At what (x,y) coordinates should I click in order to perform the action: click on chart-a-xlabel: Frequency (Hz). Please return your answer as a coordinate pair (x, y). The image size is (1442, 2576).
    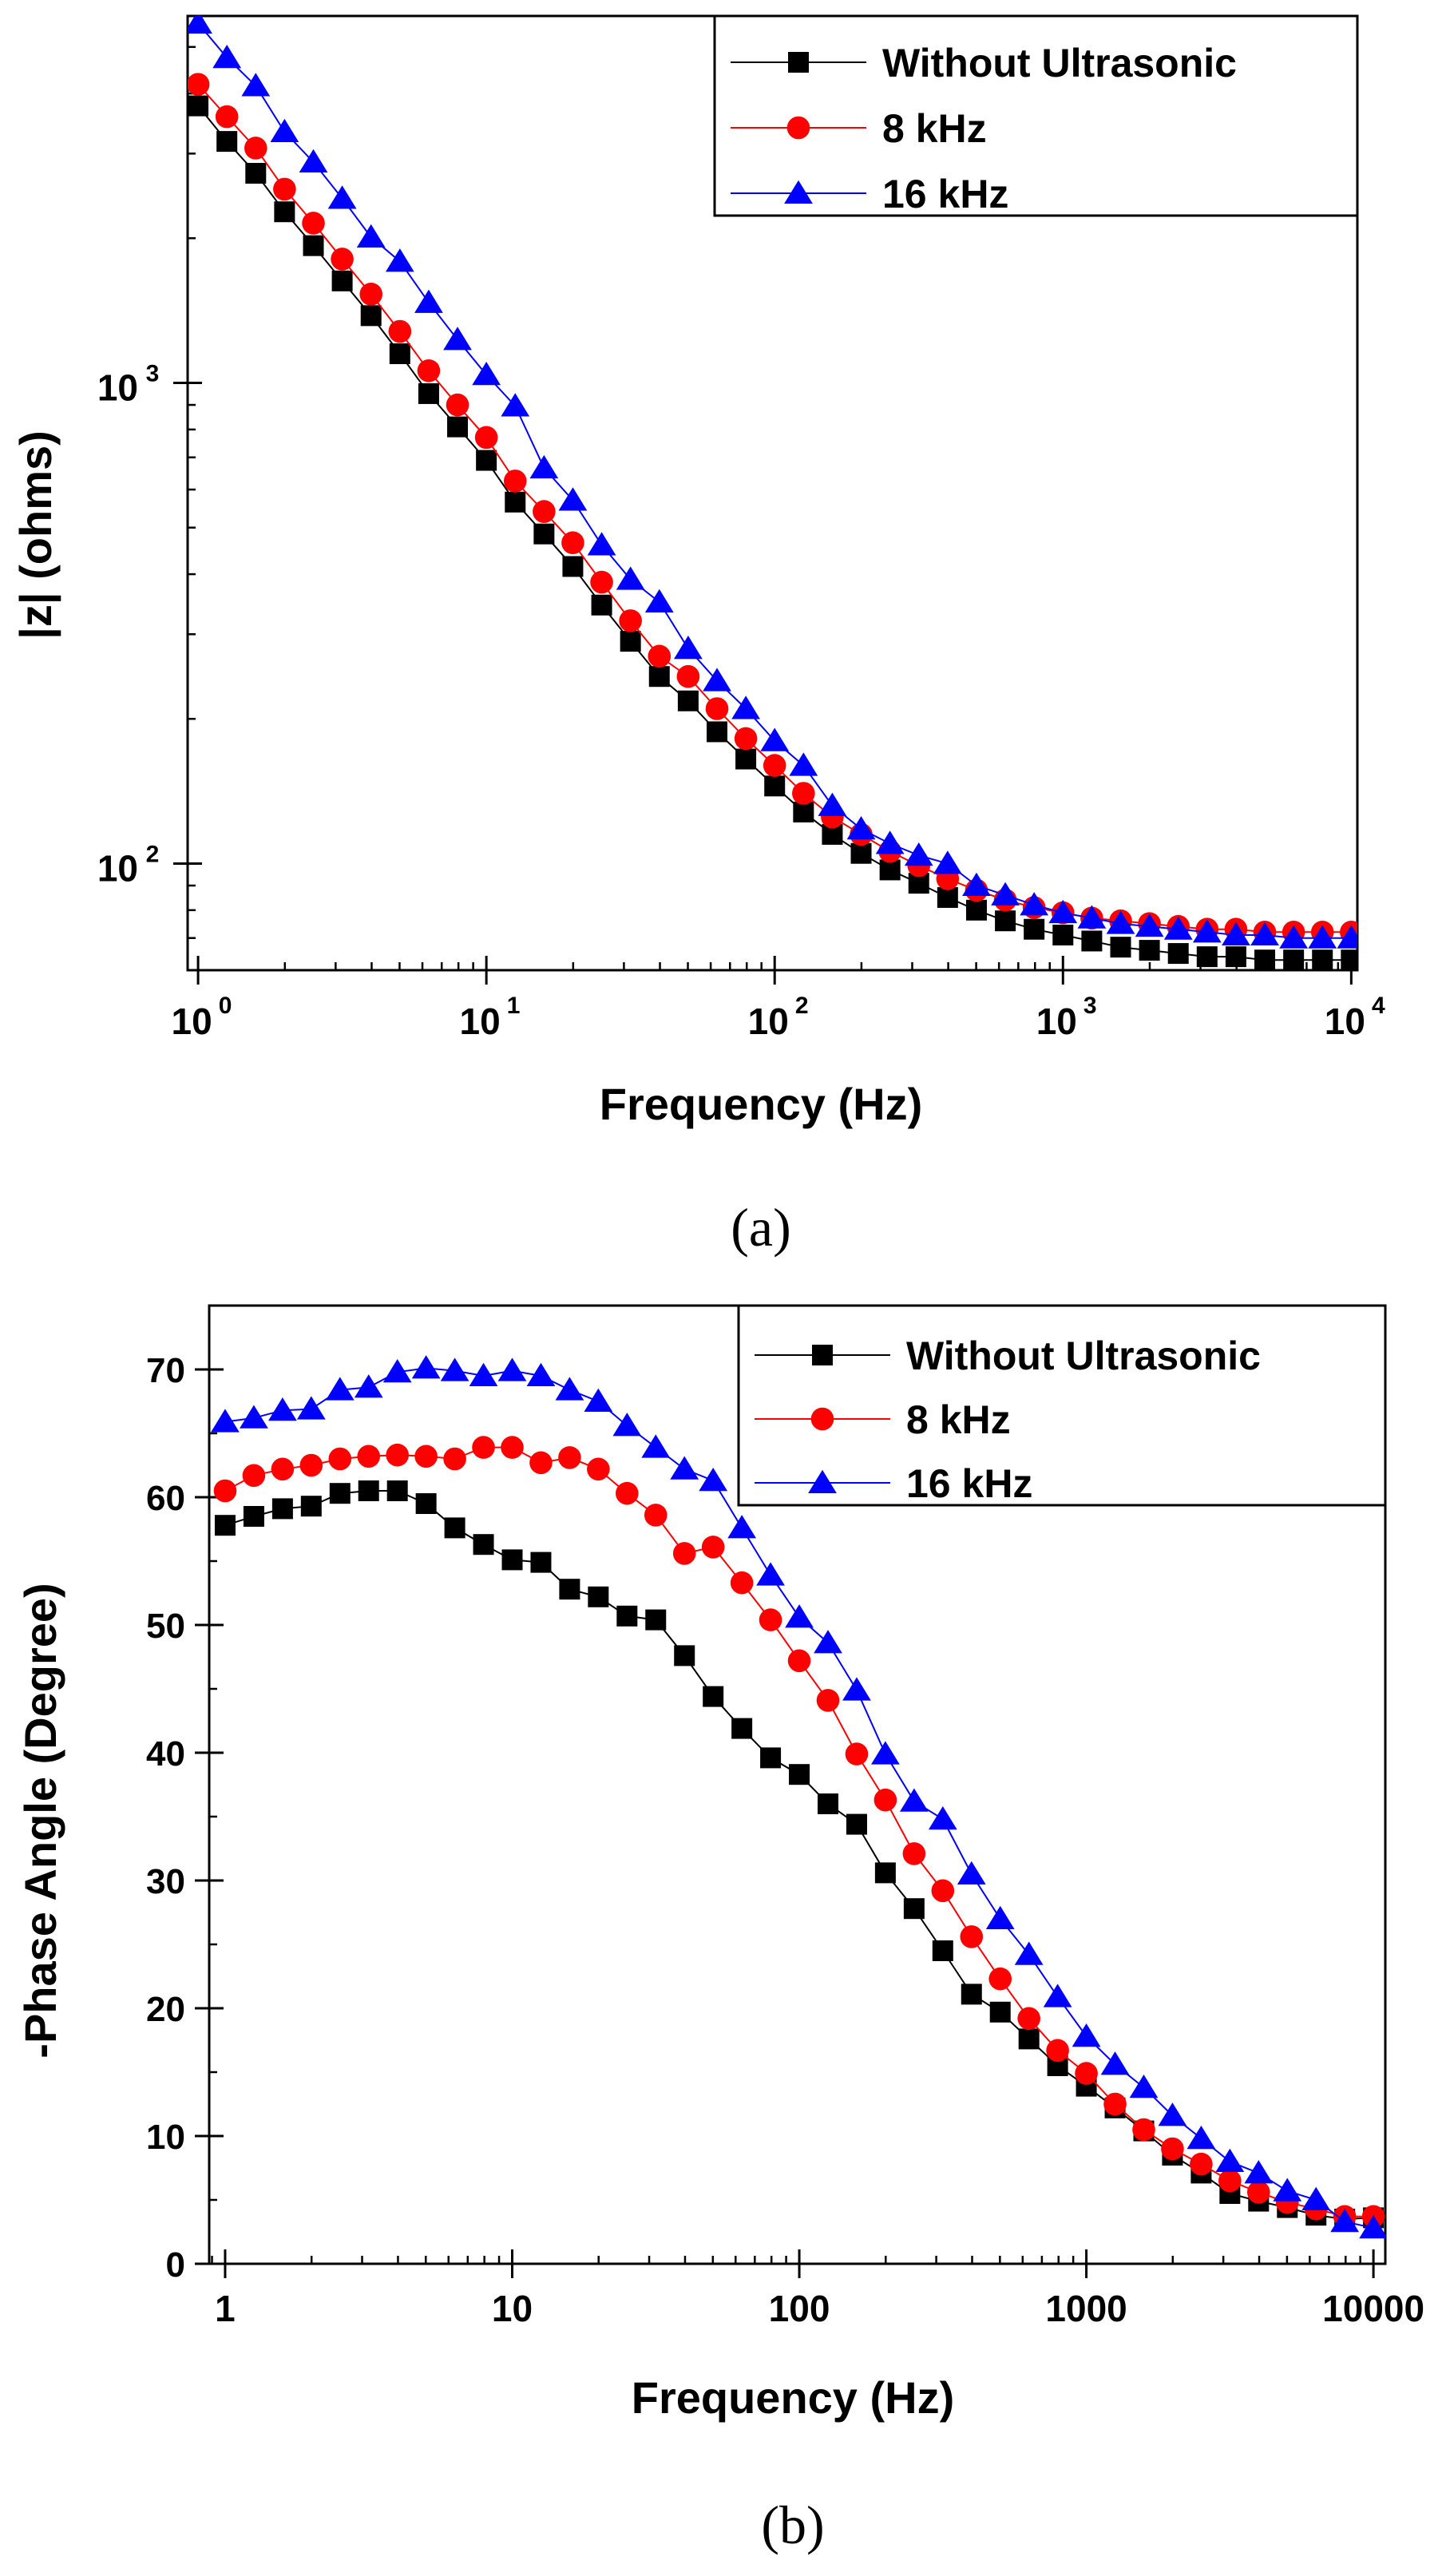
    Looking at the image, I should click on (761, 1104).